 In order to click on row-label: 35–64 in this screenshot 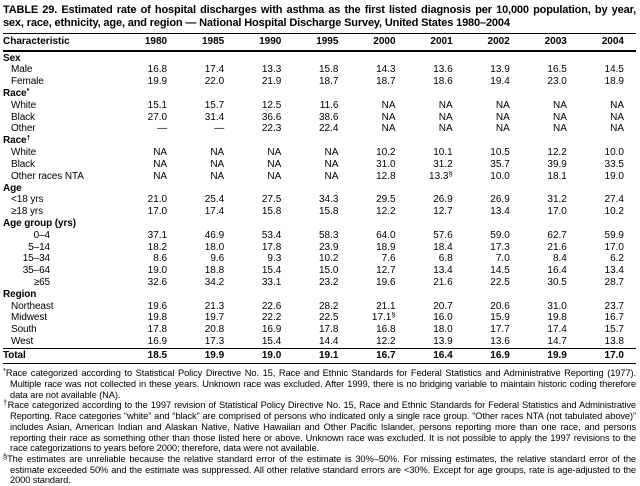, I will do `click(62, 271)`.